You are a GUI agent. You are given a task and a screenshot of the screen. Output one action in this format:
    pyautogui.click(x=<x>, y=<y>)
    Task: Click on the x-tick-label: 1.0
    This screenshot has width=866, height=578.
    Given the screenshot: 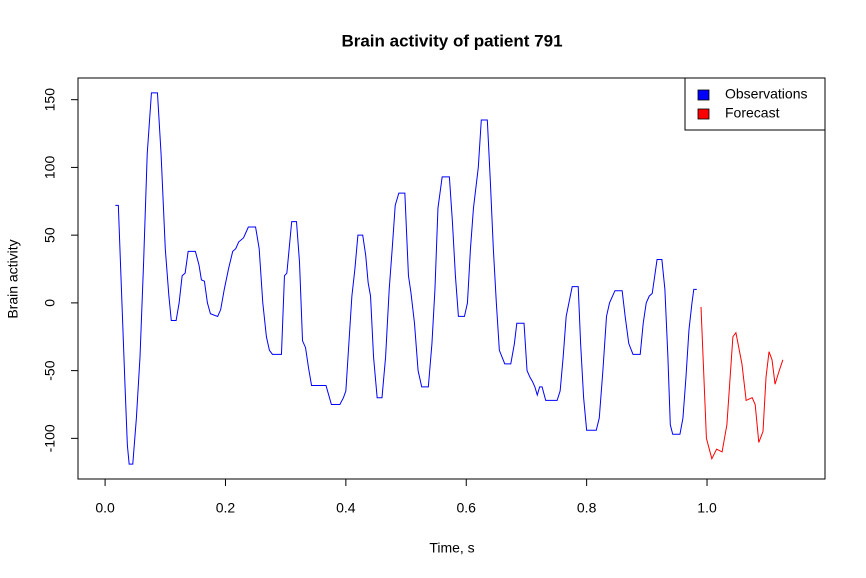 What is the action you would take?
    pyautogui.click(x=707, y=508)
    